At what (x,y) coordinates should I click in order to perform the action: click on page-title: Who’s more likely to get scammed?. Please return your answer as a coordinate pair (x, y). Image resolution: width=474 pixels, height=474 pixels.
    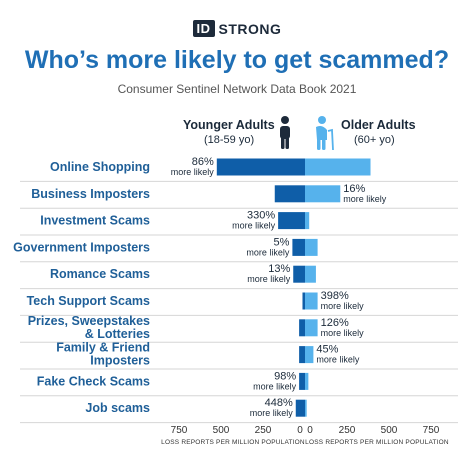
    Looking at the image, I should click on (237, 60).